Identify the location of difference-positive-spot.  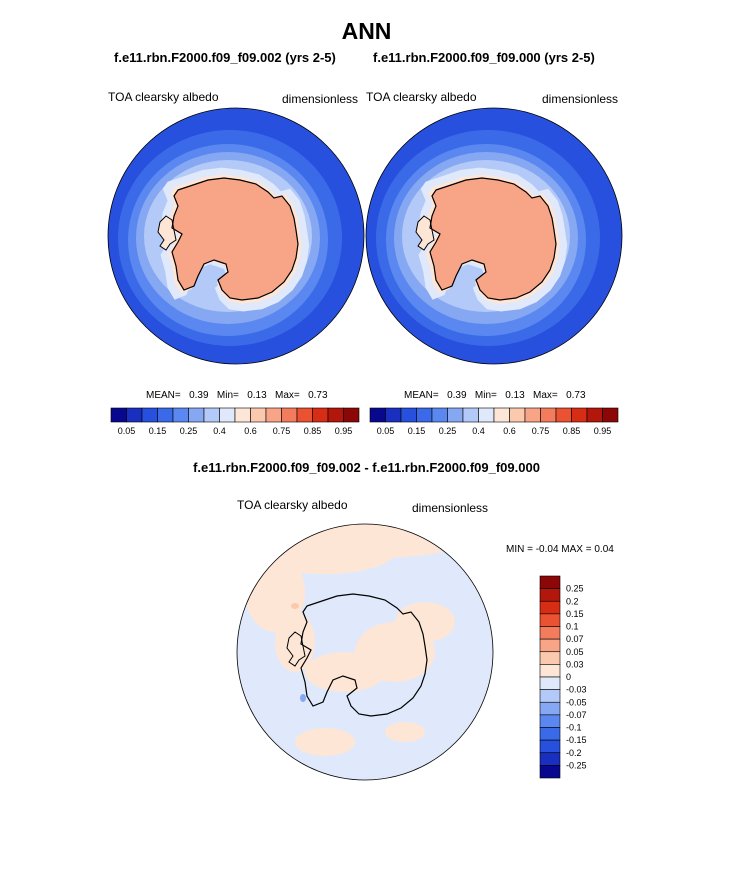
(295, 606).